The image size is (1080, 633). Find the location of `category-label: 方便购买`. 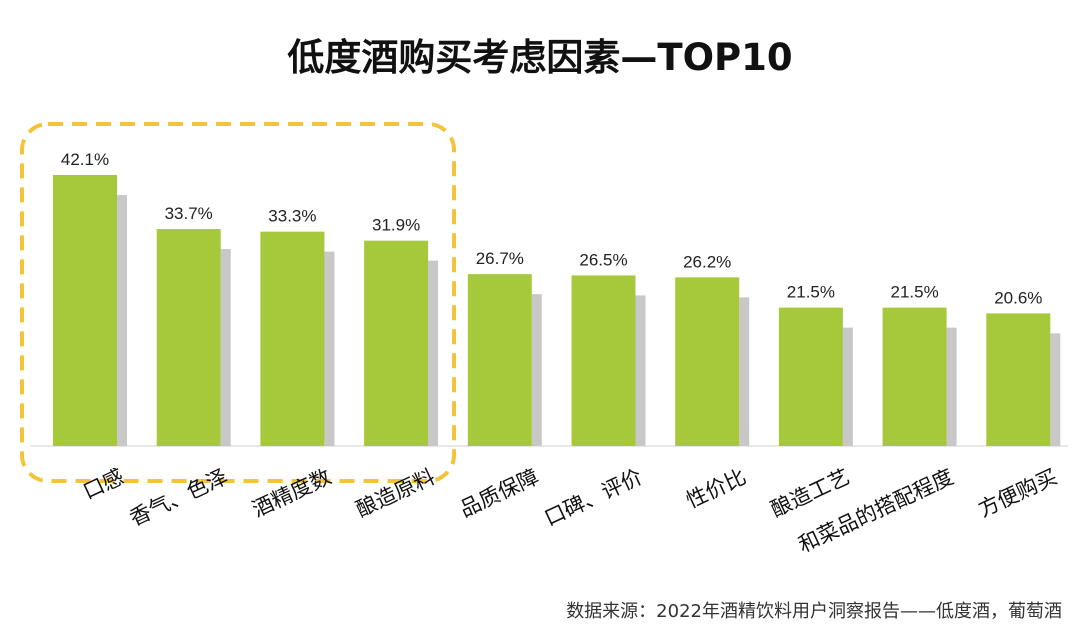

category-label: 方便购买 is located at coordinates (1018, 493).